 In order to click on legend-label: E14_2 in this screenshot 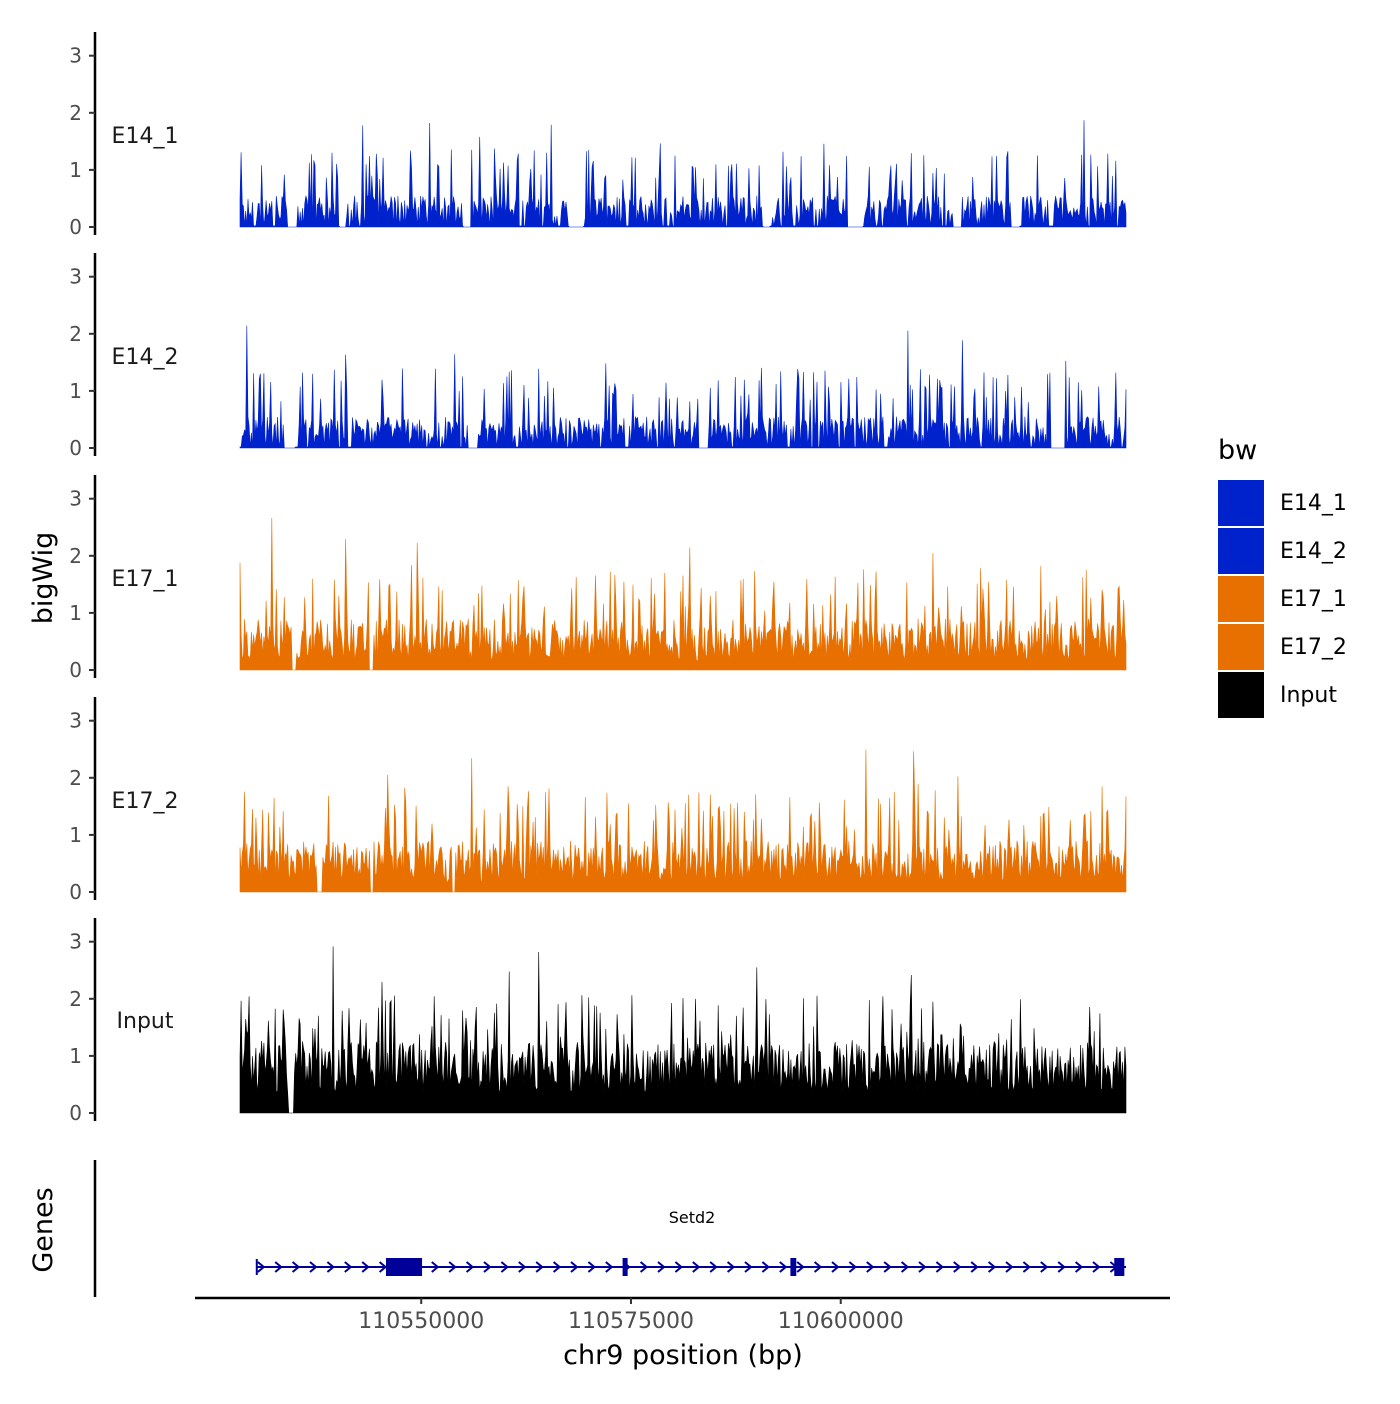, I will do `click(1313, 551)`.